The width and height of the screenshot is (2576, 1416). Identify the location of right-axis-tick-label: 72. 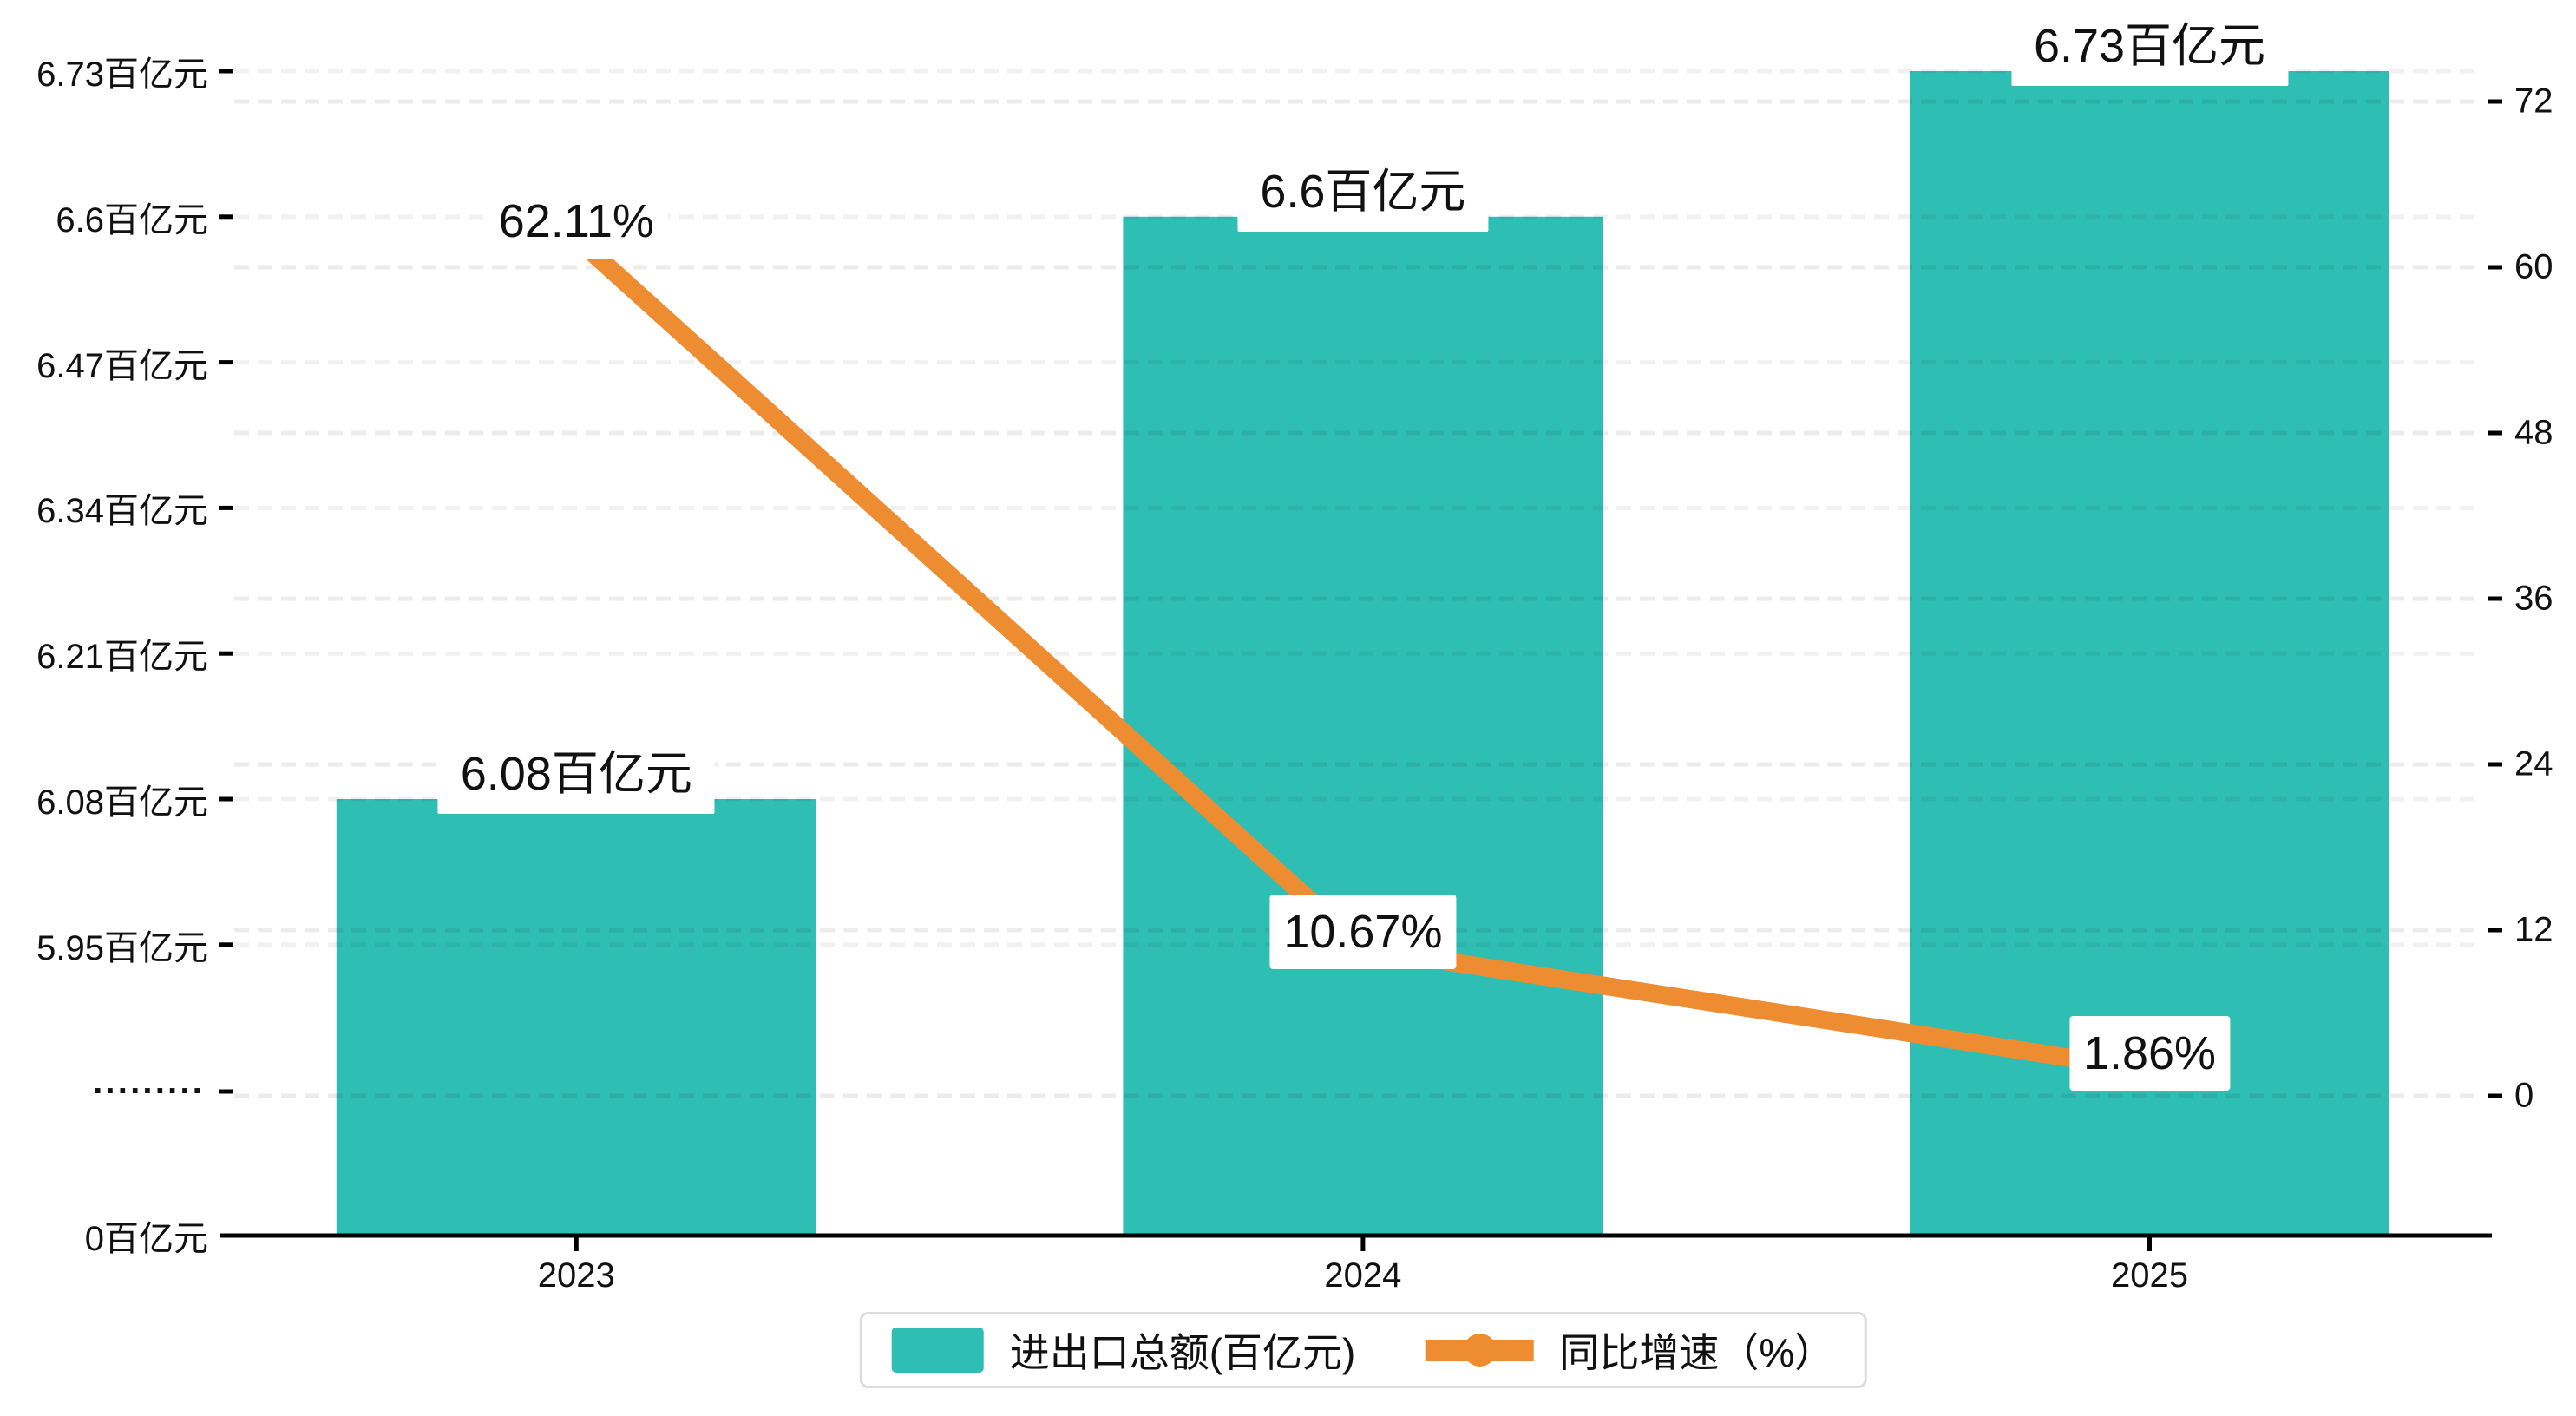
(2533, 102).